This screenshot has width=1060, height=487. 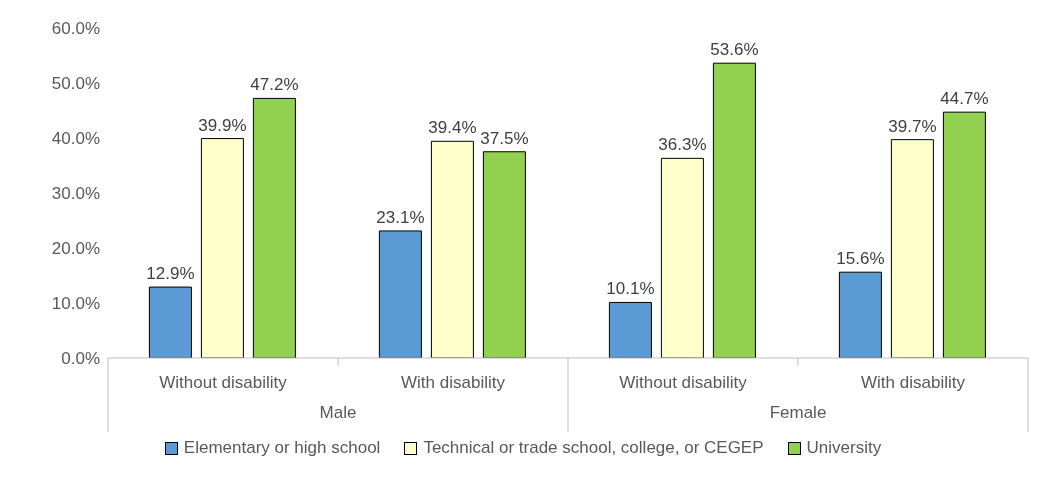 I want to click on data-label: 47.2%, so click(x=274, y=85).